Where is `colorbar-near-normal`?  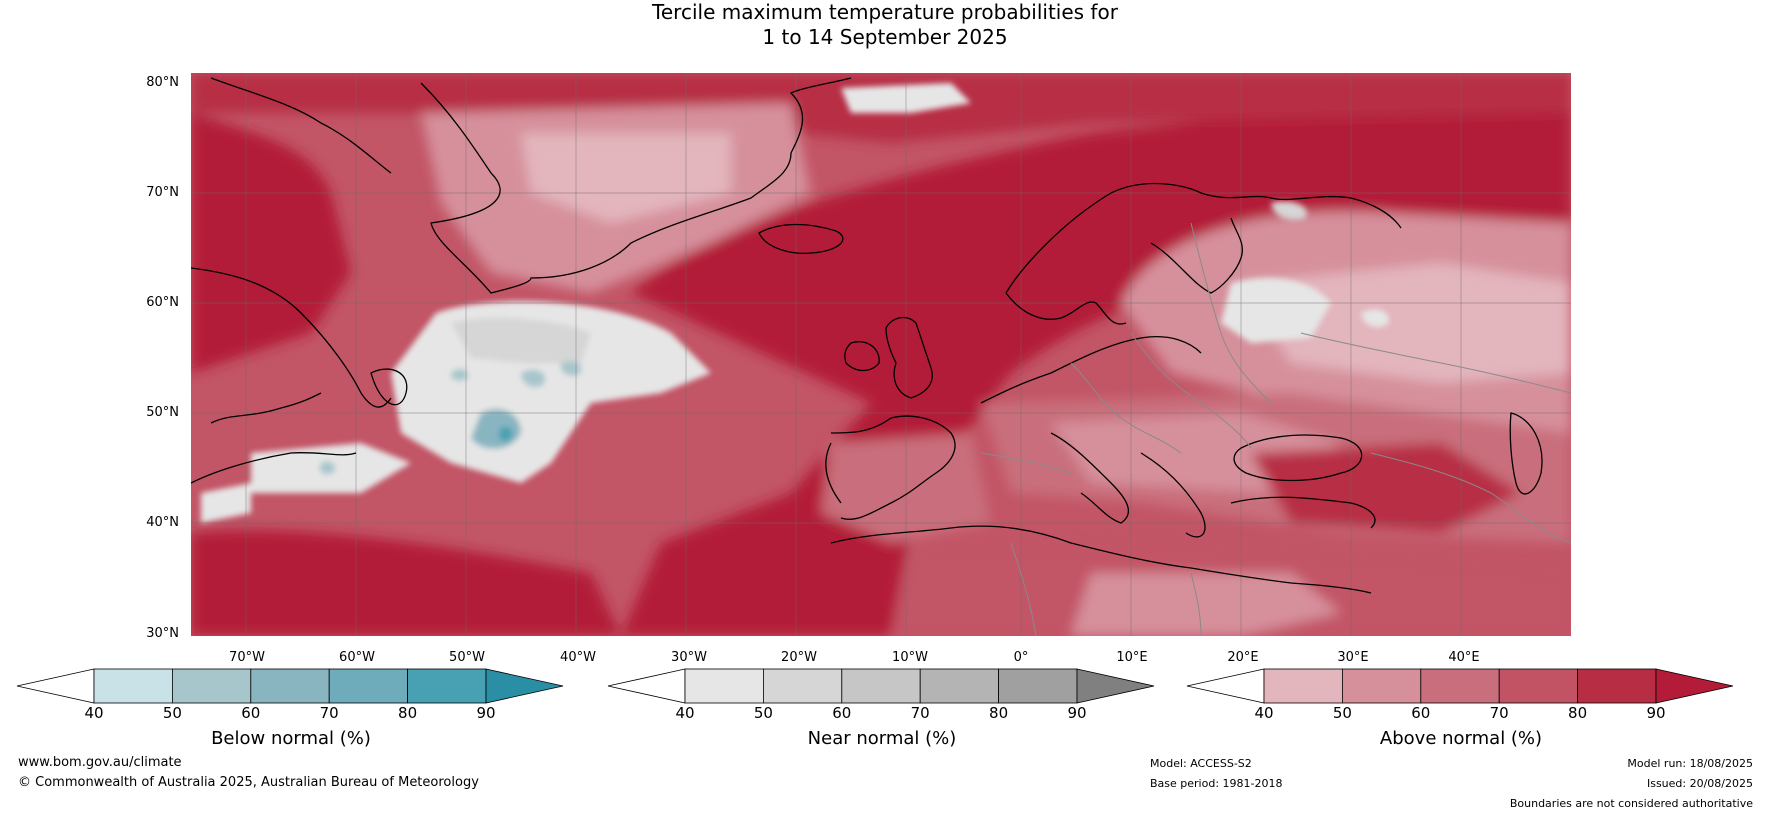
colorbar-near-normal is located at coordinates (881, 686).